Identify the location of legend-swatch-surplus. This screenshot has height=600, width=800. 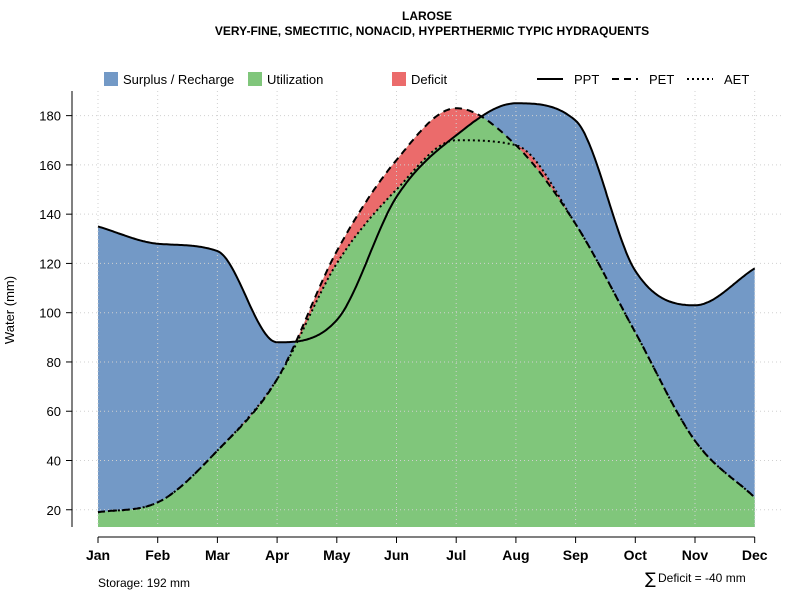
(111, 79).